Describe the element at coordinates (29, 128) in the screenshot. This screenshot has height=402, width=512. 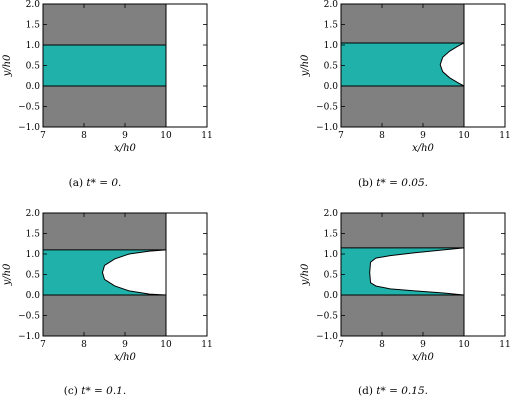
I see `y-tick-label-a: −1.0` at that location.